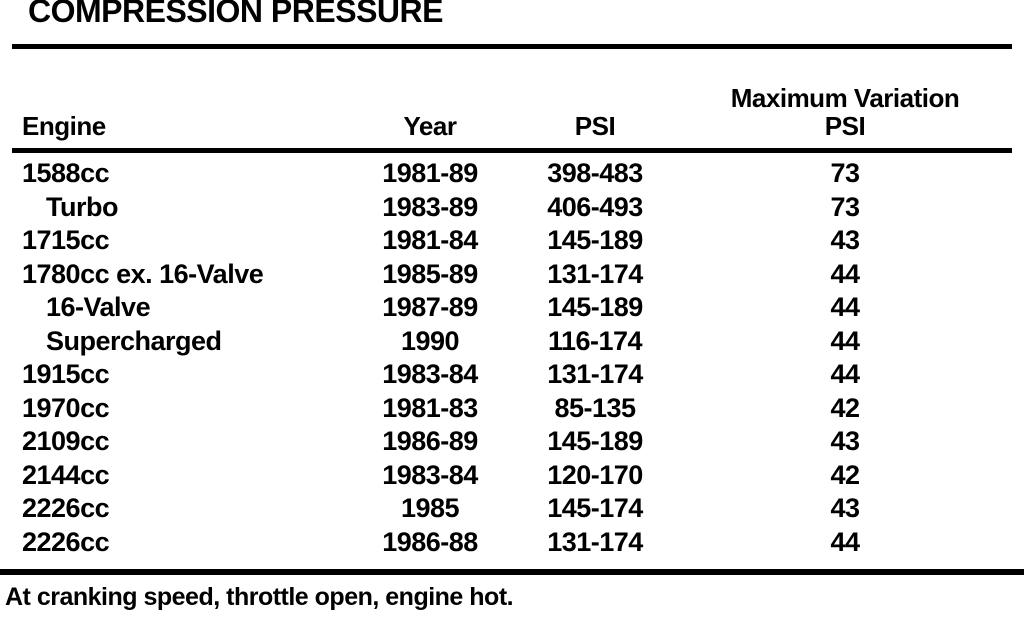 The width and height of the screenshot is (1024, 620). Describe the element at coordinates (512, 46) in the screenshot. I see `title-divider-rule` at that location.